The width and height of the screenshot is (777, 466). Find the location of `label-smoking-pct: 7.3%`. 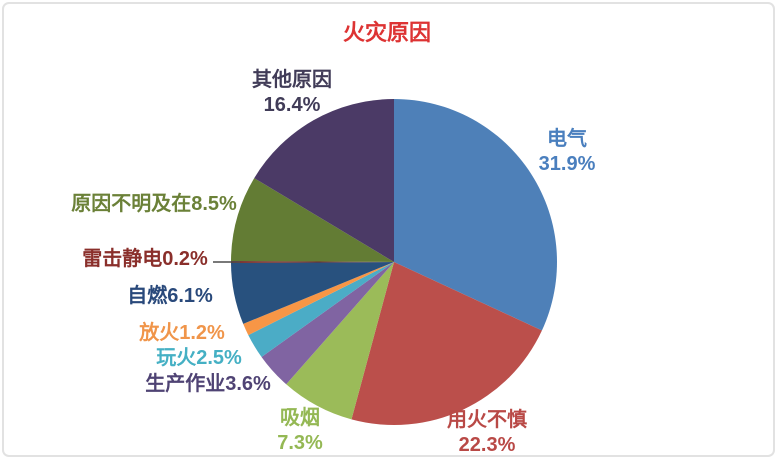

label-smoking-pct: 7.3% is located at coordinates (300, 443).